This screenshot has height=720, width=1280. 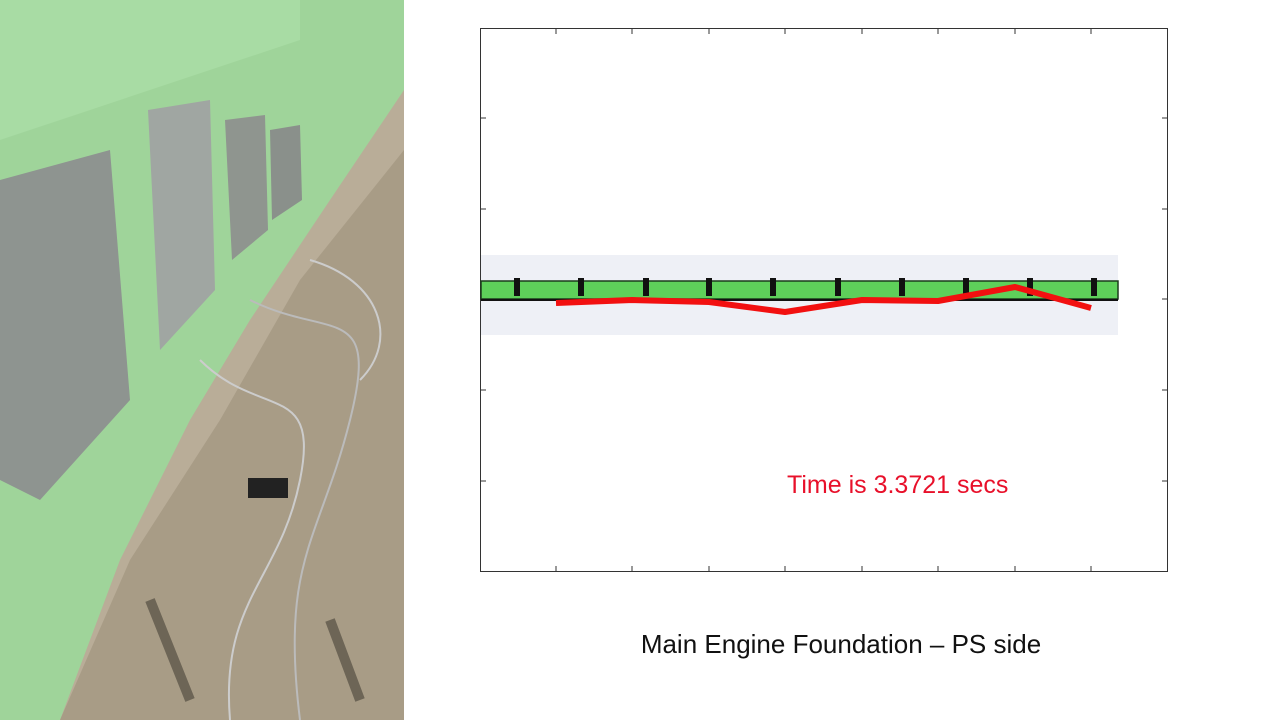 I want to click on engine-top, so click(x=150, y=70).